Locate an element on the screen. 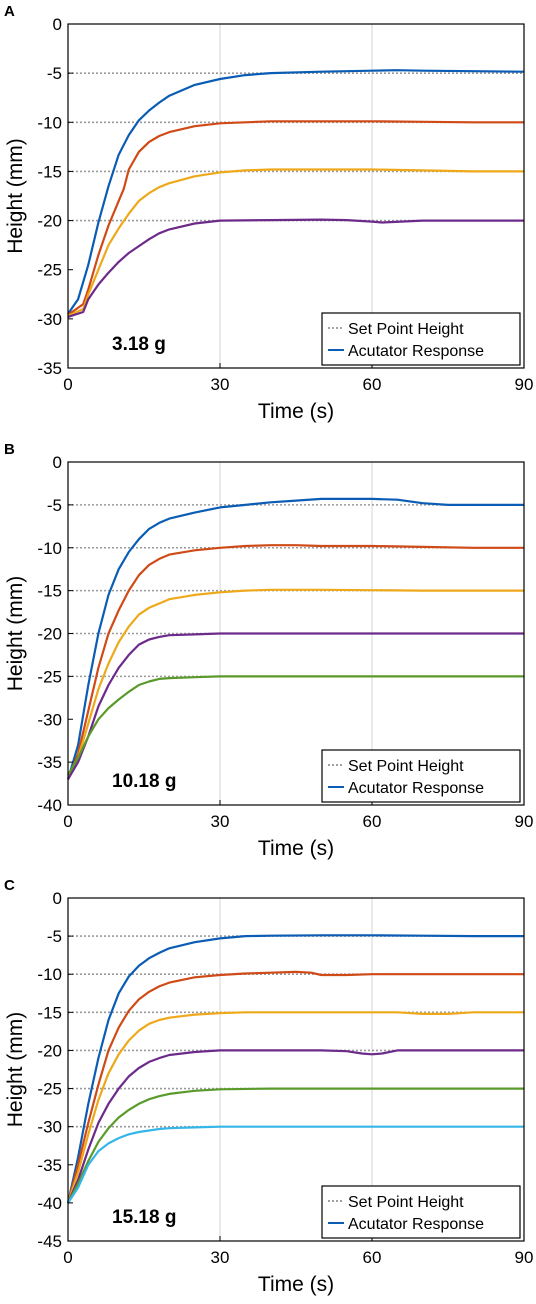 Image resolution: width=536 pixels, height=1304 pixels. panel-label: B is located at coordinates (9, 449).